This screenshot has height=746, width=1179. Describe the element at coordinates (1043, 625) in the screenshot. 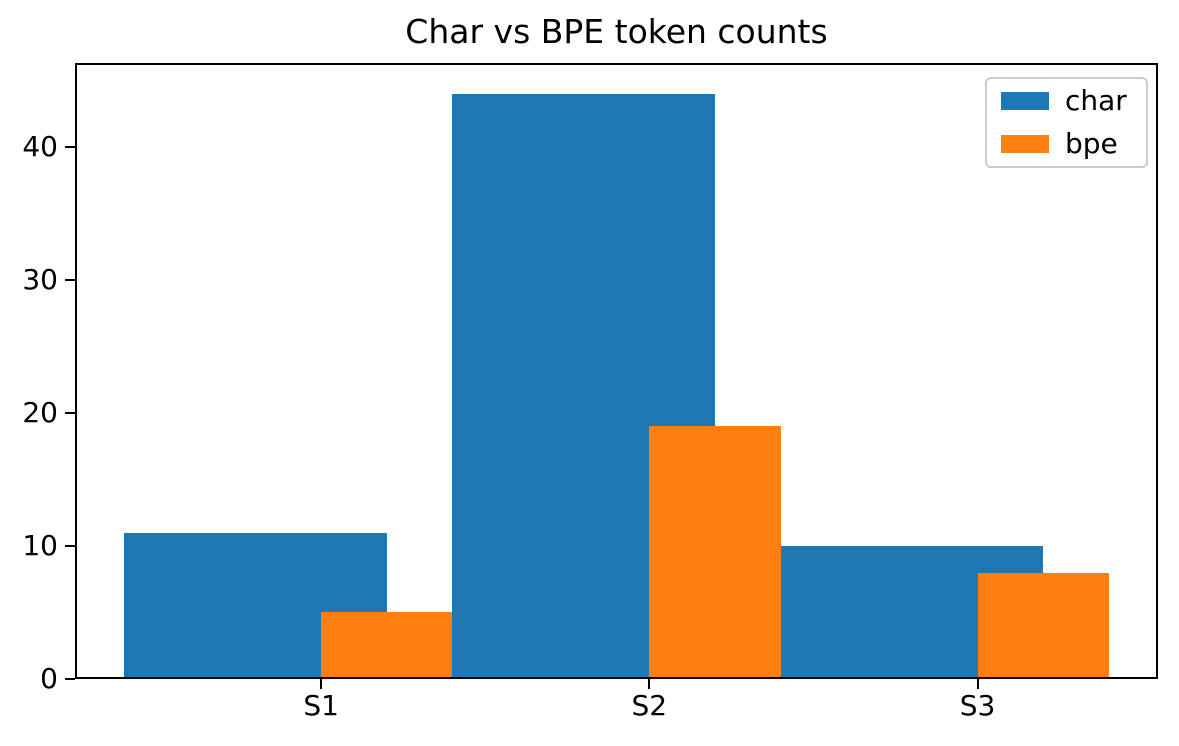

I see `bar-bpe-s3` at that location.